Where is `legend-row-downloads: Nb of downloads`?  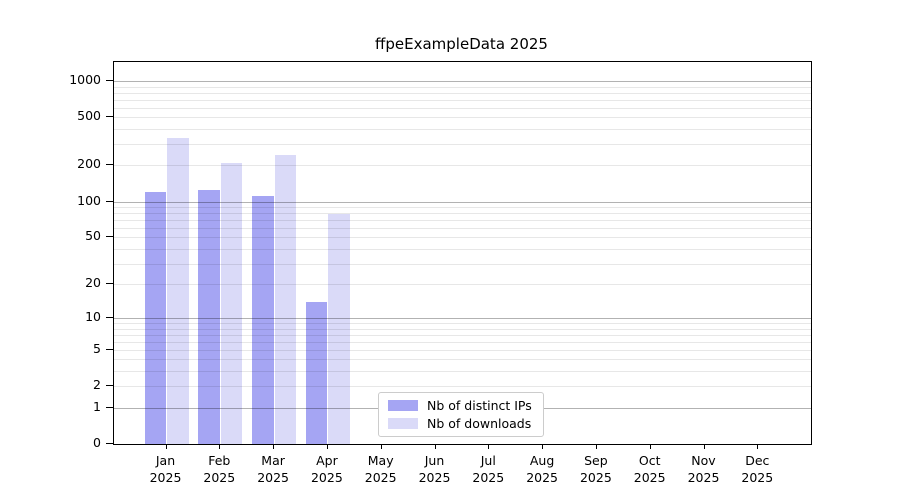 legend-row-downloads: Nb of downloads is located at coordinates (461, 423).